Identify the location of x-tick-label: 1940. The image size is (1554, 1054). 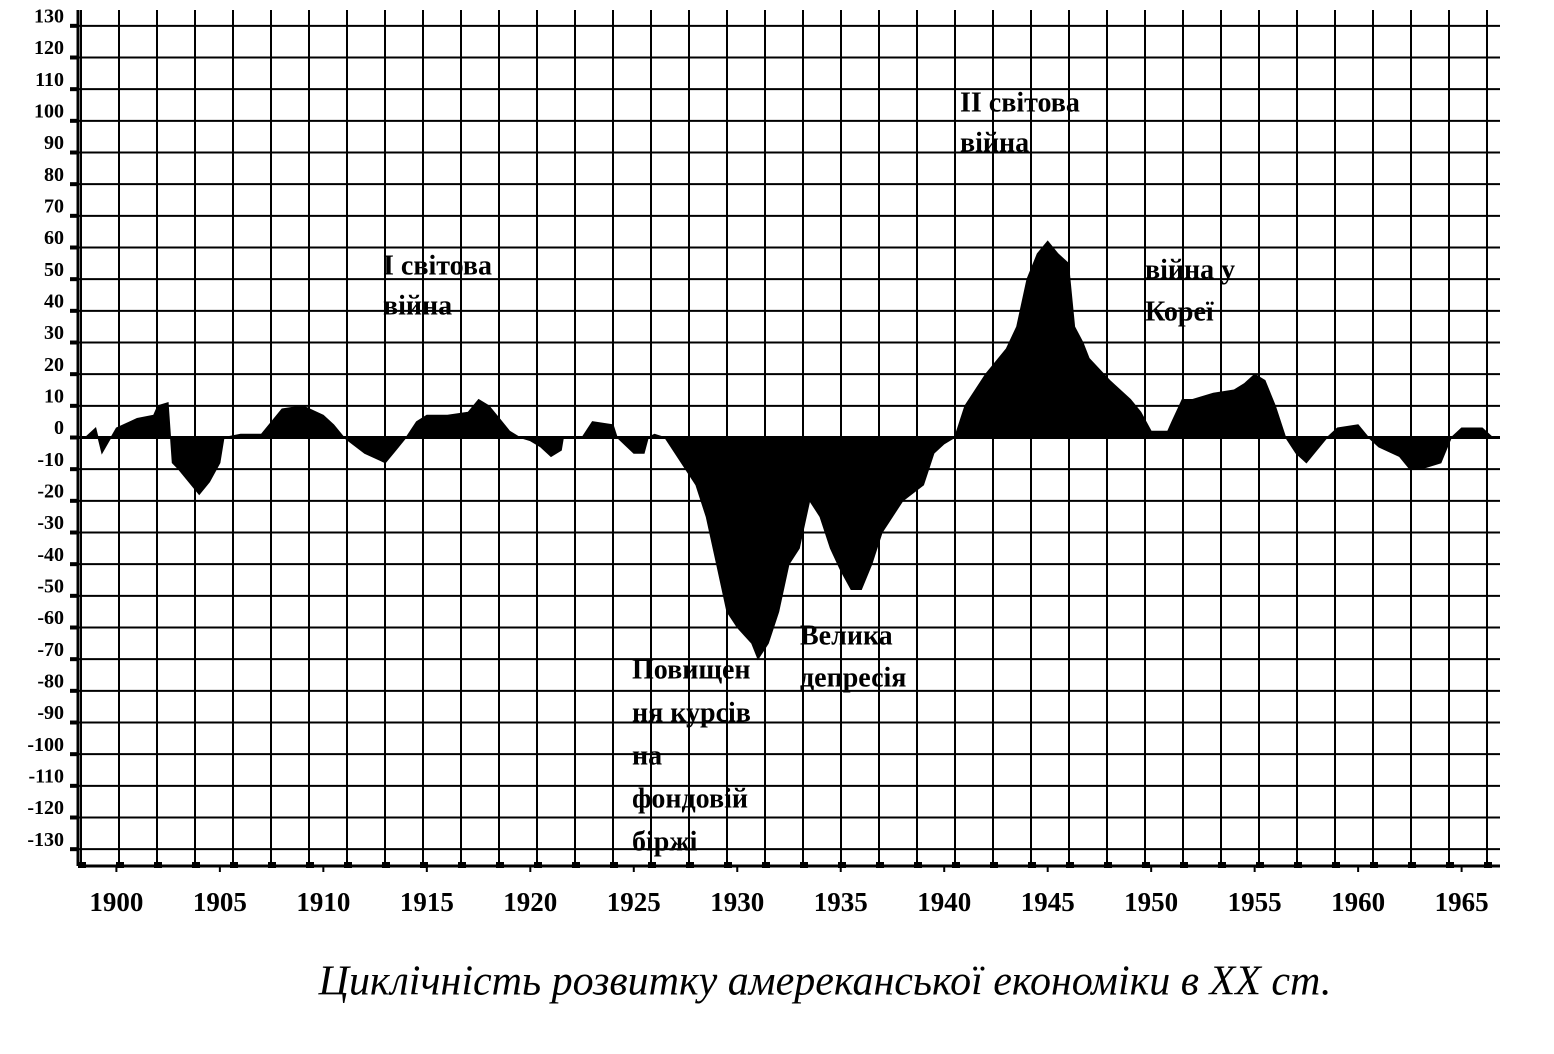
(944, 902).